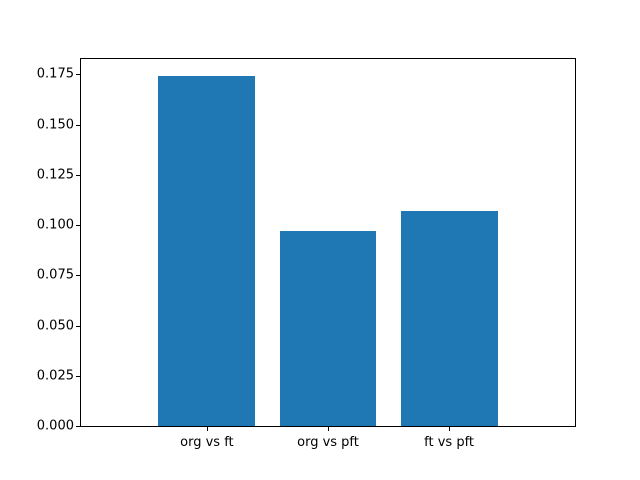 The image size is (640, 480). Describe the element at coordinates (55, 74) in the screenshot. I see `y-tick-label: 0.175` at that location.